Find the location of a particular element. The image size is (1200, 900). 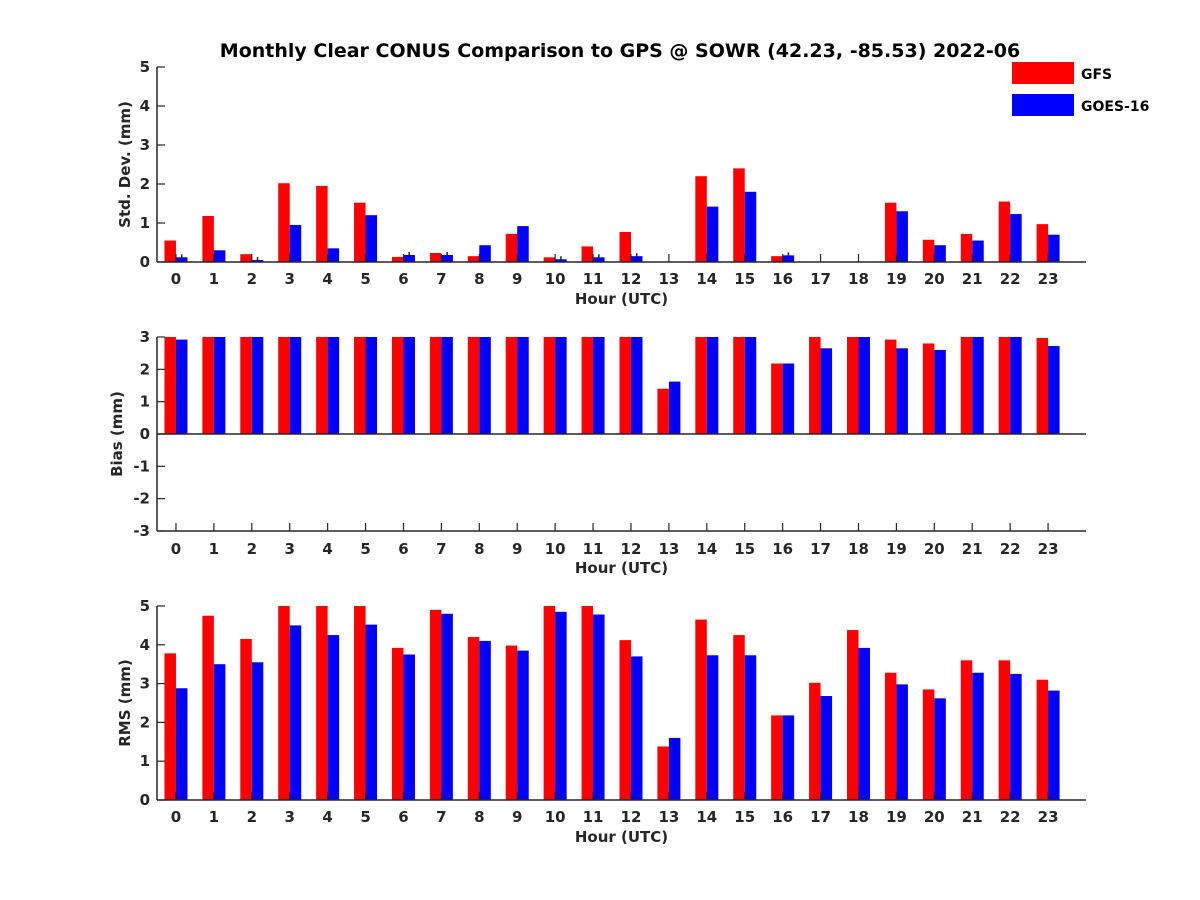

legend-label-goes-16: GOES-16 is located at coordinates (1115, 107).